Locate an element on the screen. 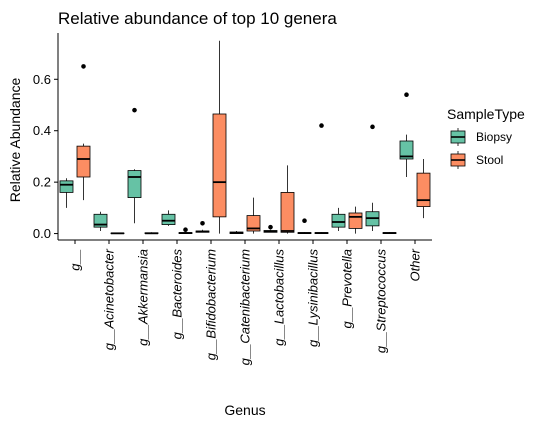 This screenshot has height=421, width=559. x-tick-label: g__Acinetobacter is located at coordinates (109, 299).